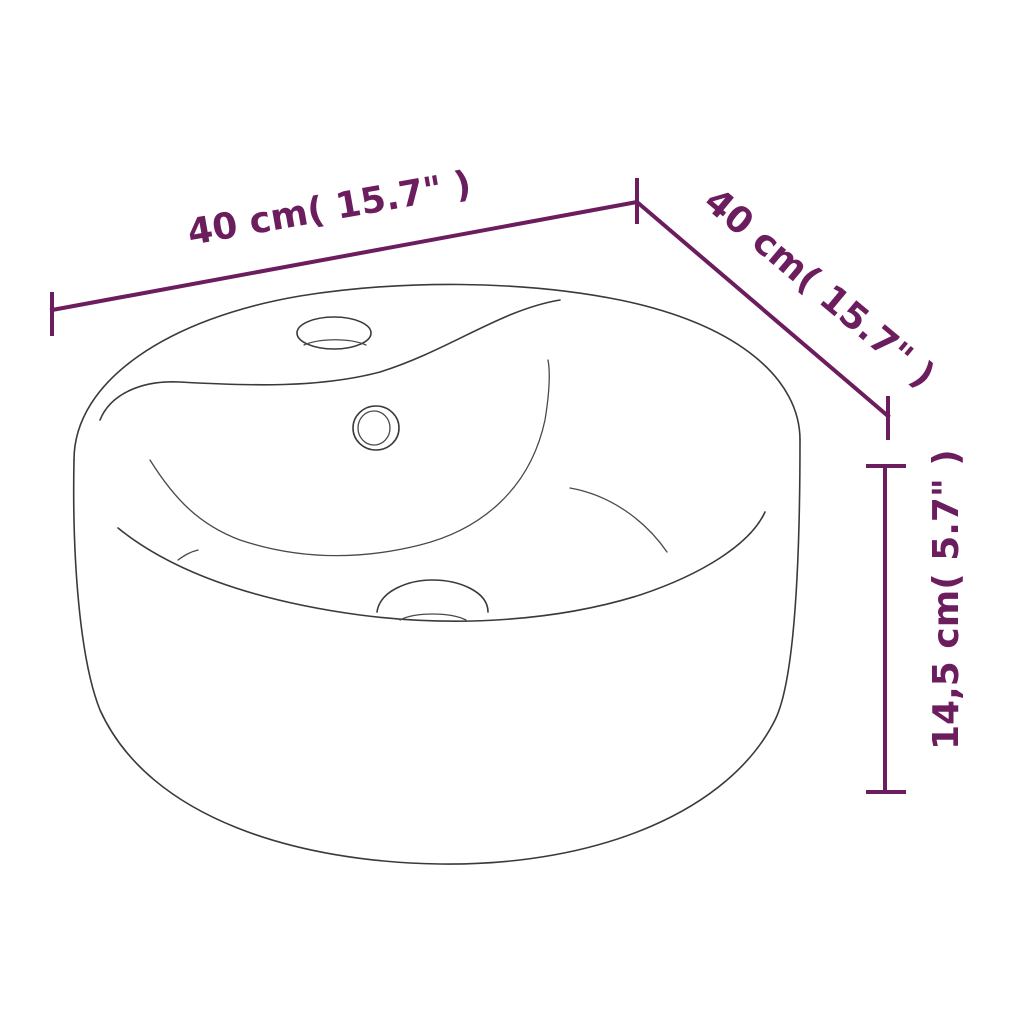  I want to click on sink-basin-right-curve, so click(618, 520).